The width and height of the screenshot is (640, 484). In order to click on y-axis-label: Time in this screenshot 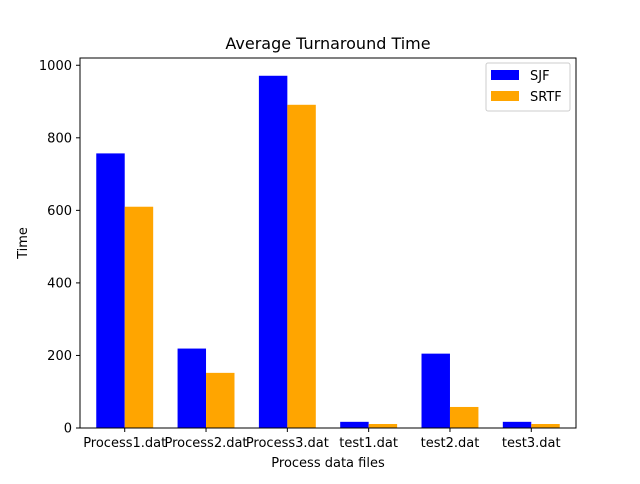, I will do `click(23, 243)`.